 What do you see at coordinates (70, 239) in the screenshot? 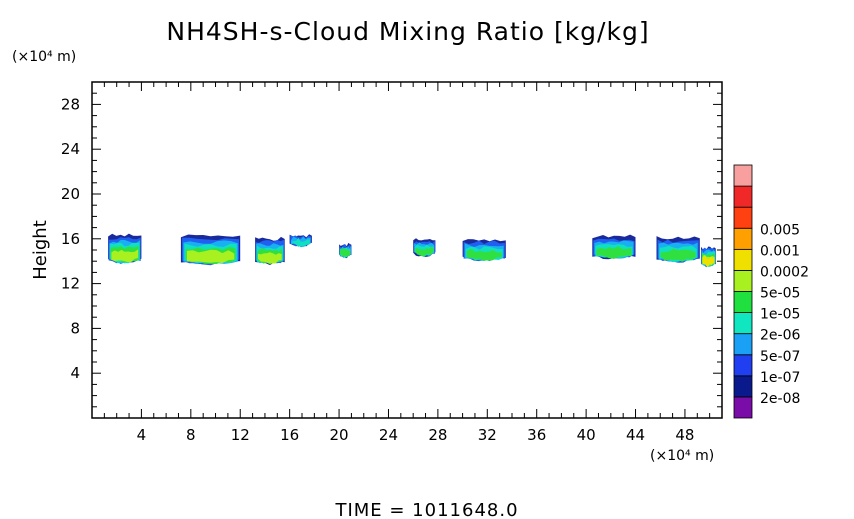
I see `y-tick-label: 16` at bounding box center [70, 239].